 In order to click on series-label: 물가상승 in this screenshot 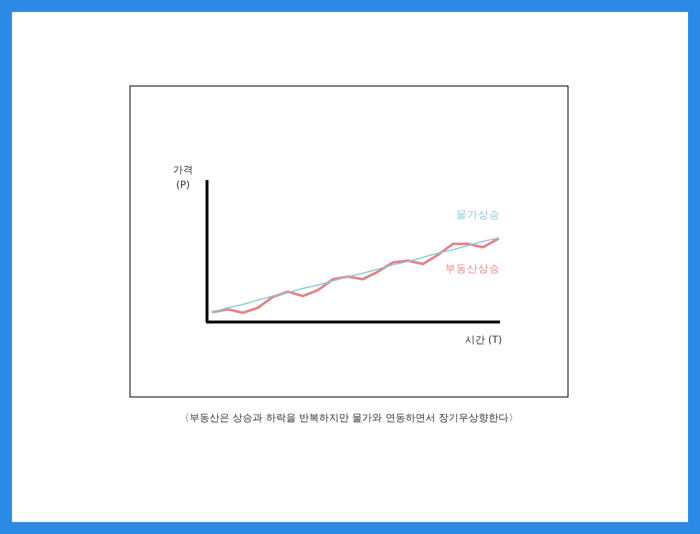, I will do `click(478, 215)`.